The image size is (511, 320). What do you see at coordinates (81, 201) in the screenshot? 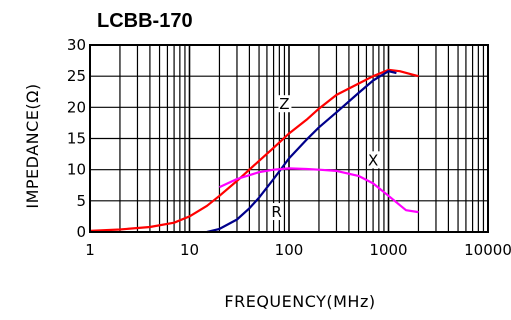
I see `y-tick-label: 5` at bounding box center [81, 201].